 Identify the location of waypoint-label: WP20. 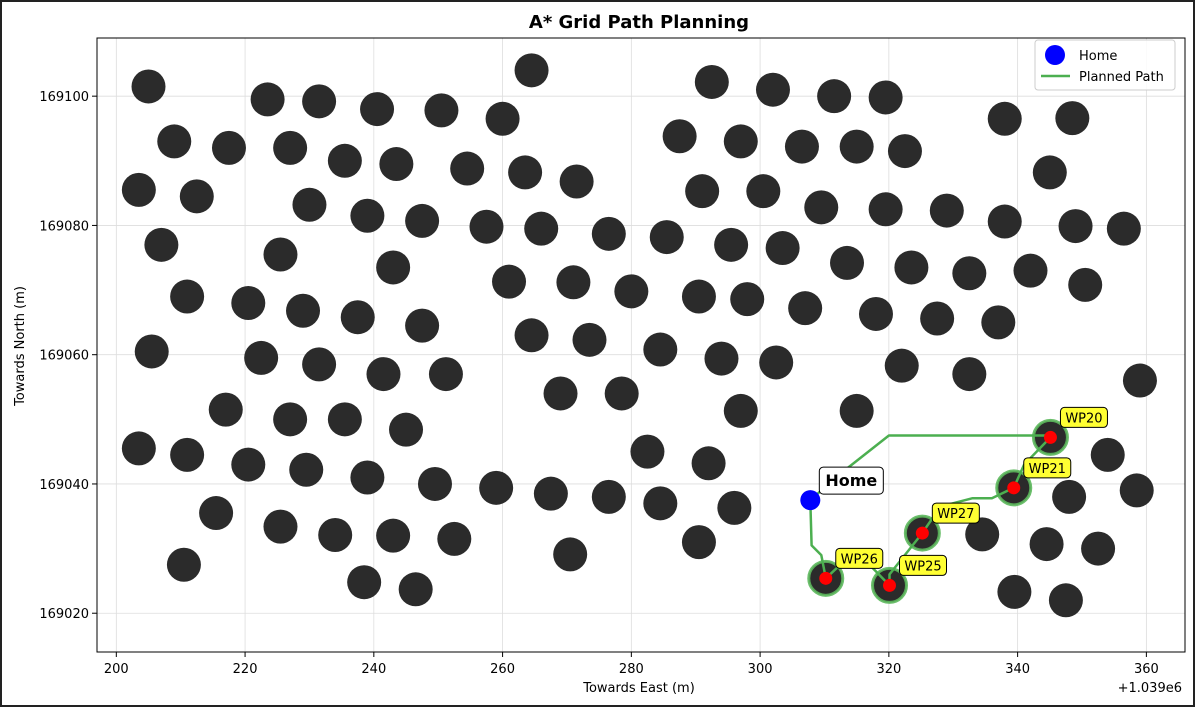
(1083, 417).